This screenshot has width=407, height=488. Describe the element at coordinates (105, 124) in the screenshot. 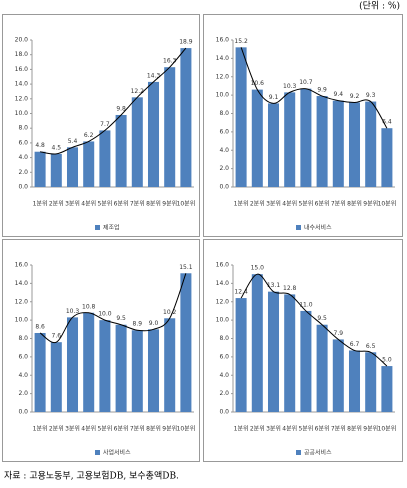

I see `value-label: 7.7` at that location.